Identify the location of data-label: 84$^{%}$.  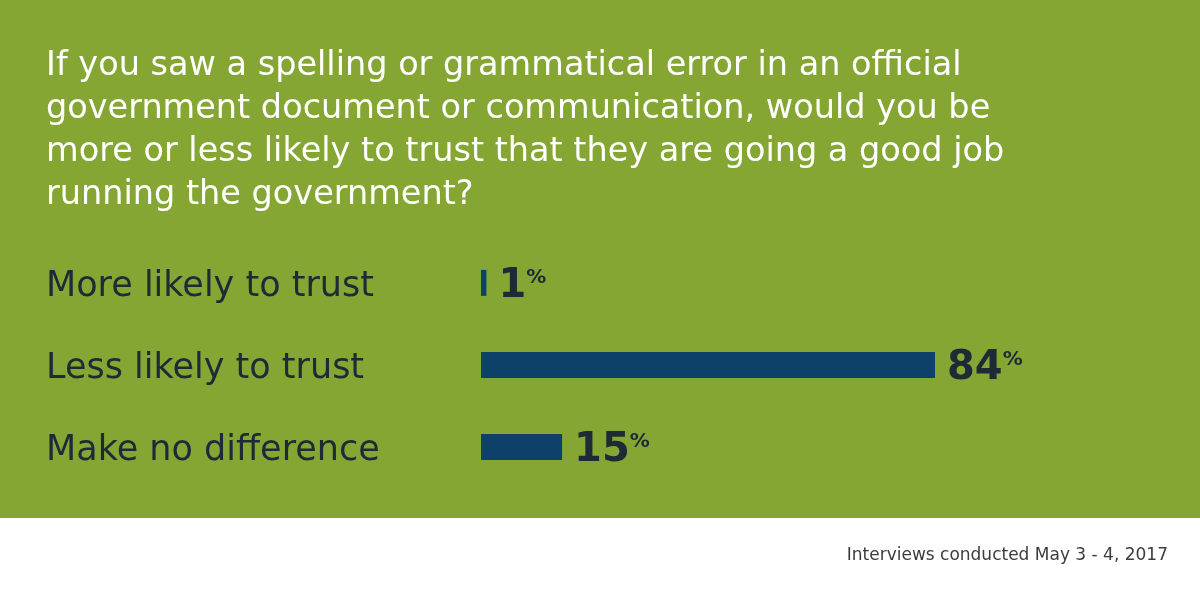
(985, 364).